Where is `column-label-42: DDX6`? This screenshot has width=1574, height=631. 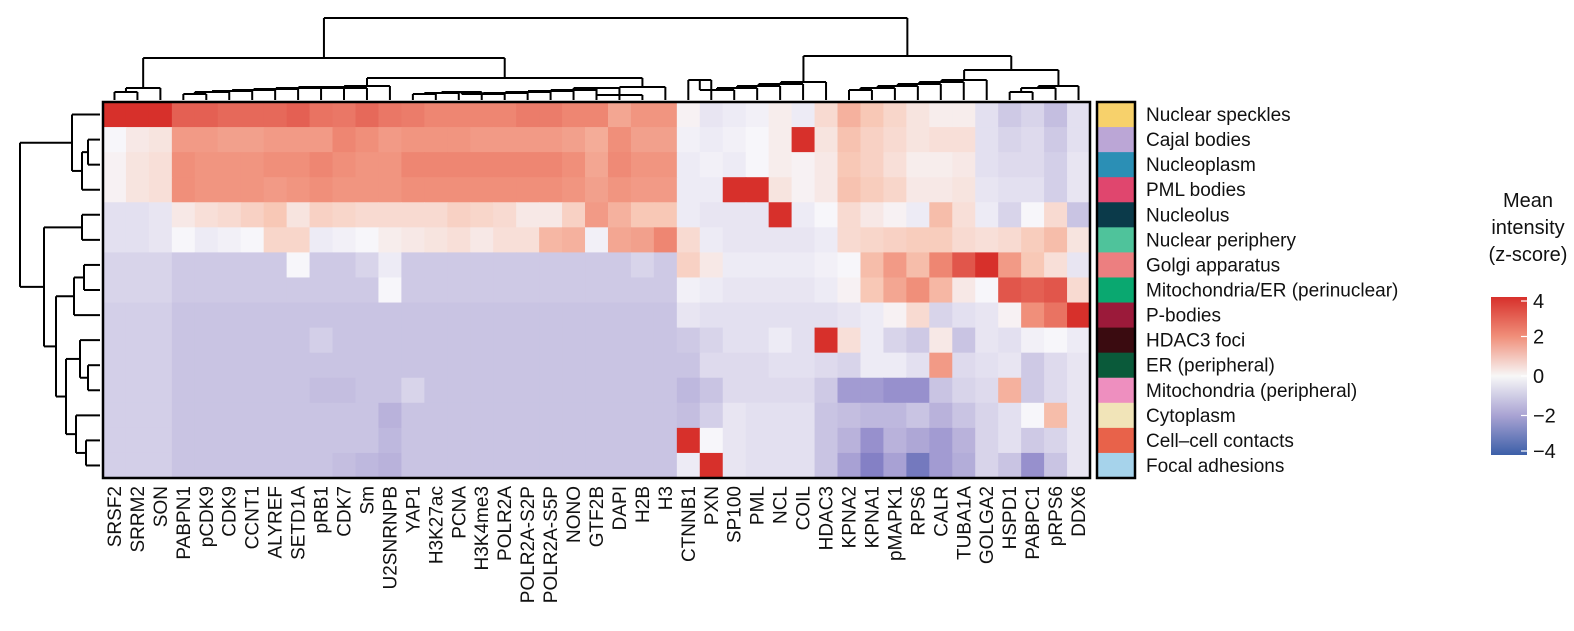
column-label-42: DDX6 is located at coordinates (1079, 511).